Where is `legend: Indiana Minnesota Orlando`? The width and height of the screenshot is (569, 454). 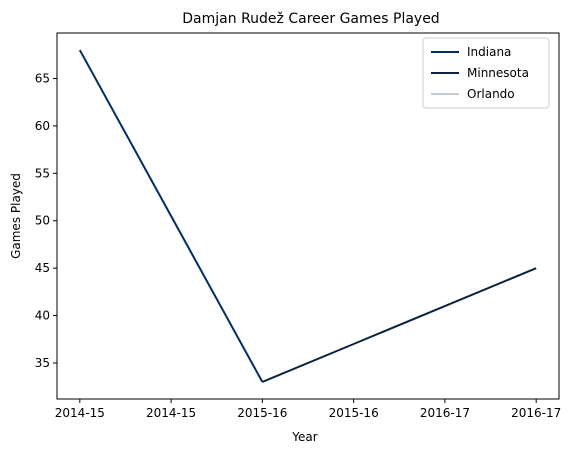 legend: Indiana Minnesota Orlando is located at coordinates (486, 73).